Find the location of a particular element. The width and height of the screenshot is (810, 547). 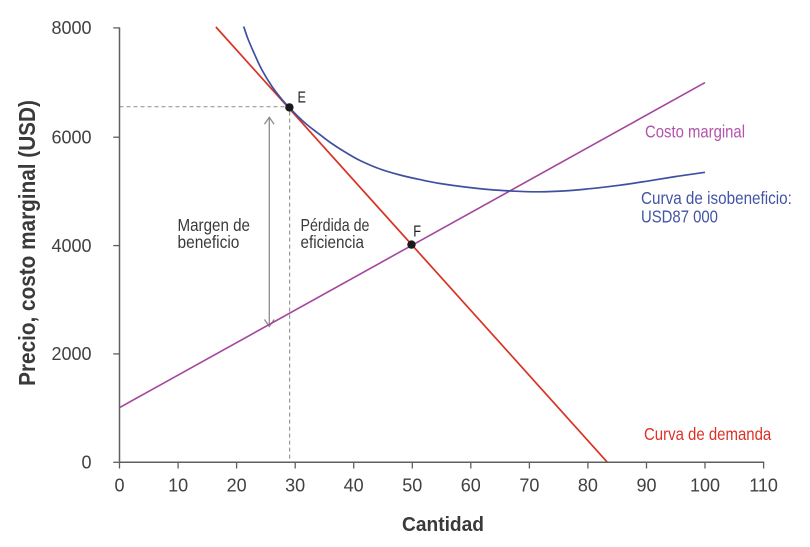

svg-text: 40 is located at coordinates (354, 486).